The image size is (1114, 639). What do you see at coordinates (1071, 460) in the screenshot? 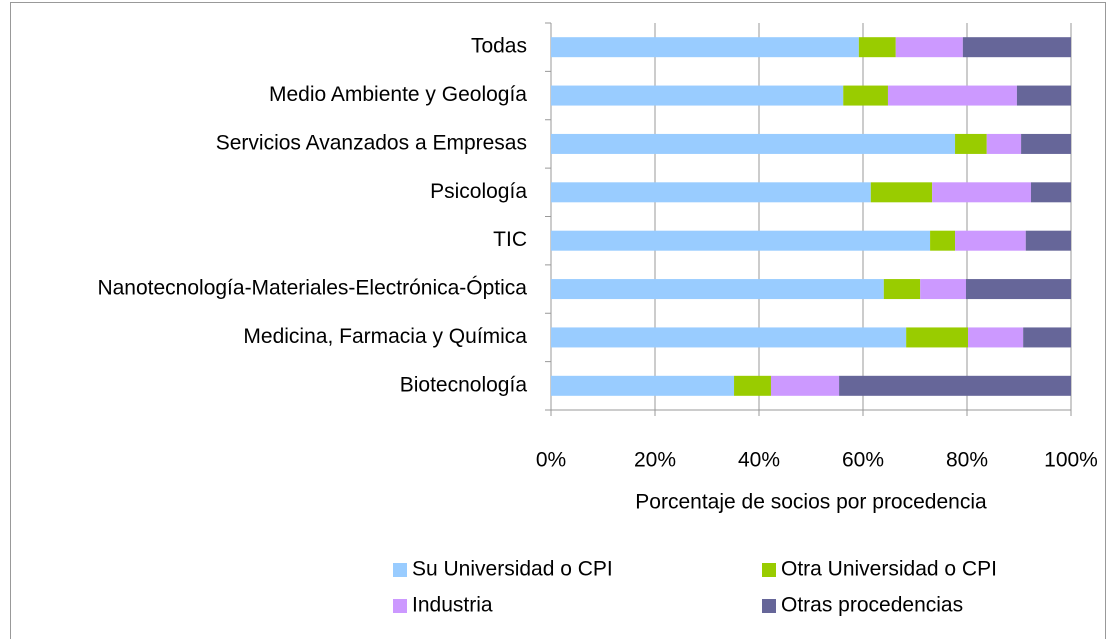
I see `x-tick-label: 100%` at bounding box center [1071, 460].